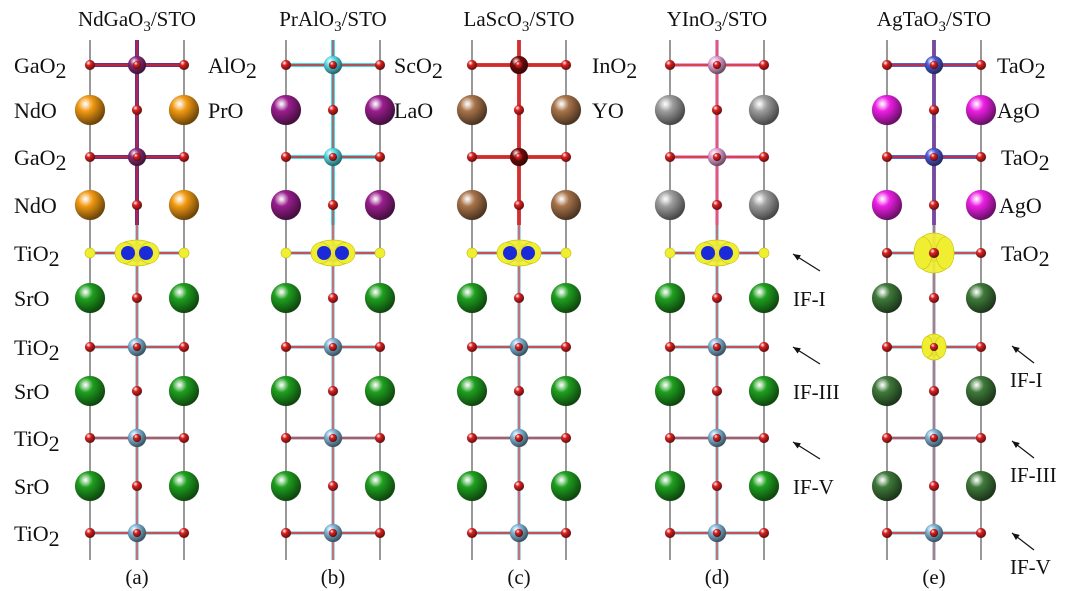 This screenshot has width=1081, height=591. Describe the element at coordinates (40, 160) in the screenshot. I see `layer-label-left: GaO2` at that location.